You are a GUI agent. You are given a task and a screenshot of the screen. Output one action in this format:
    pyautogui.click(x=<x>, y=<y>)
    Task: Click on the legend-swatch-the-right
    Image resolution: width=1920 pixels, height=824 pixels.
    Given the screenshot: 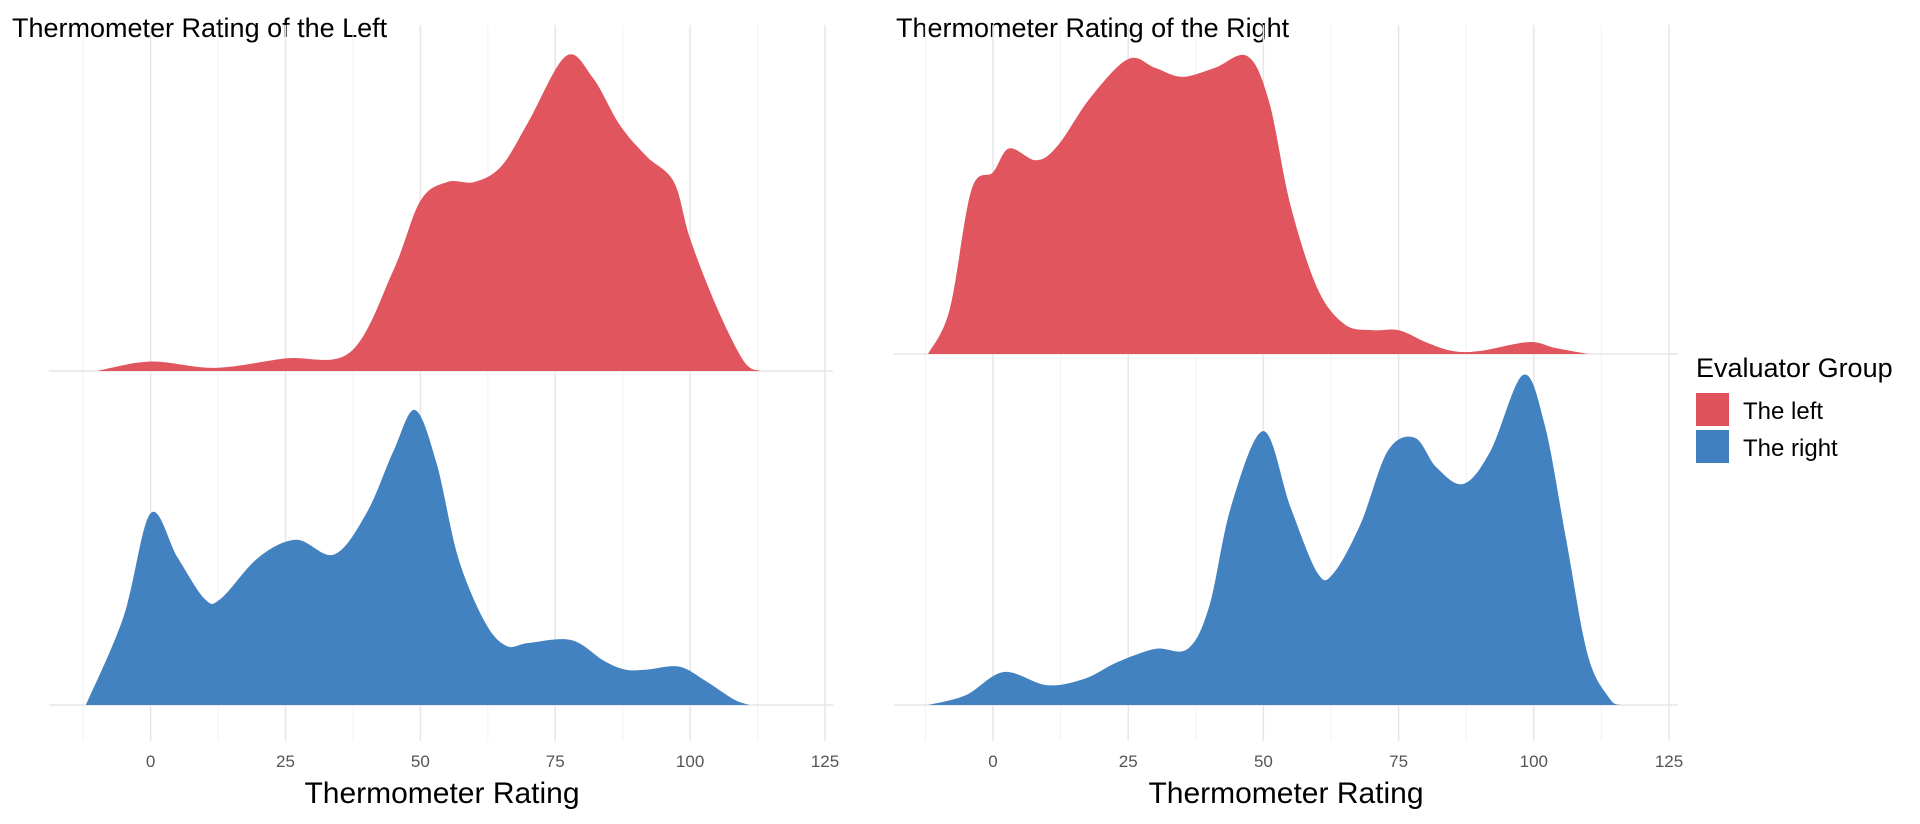 What is the action you would take?
    pyautogui.click(x=1712, y=446)
    